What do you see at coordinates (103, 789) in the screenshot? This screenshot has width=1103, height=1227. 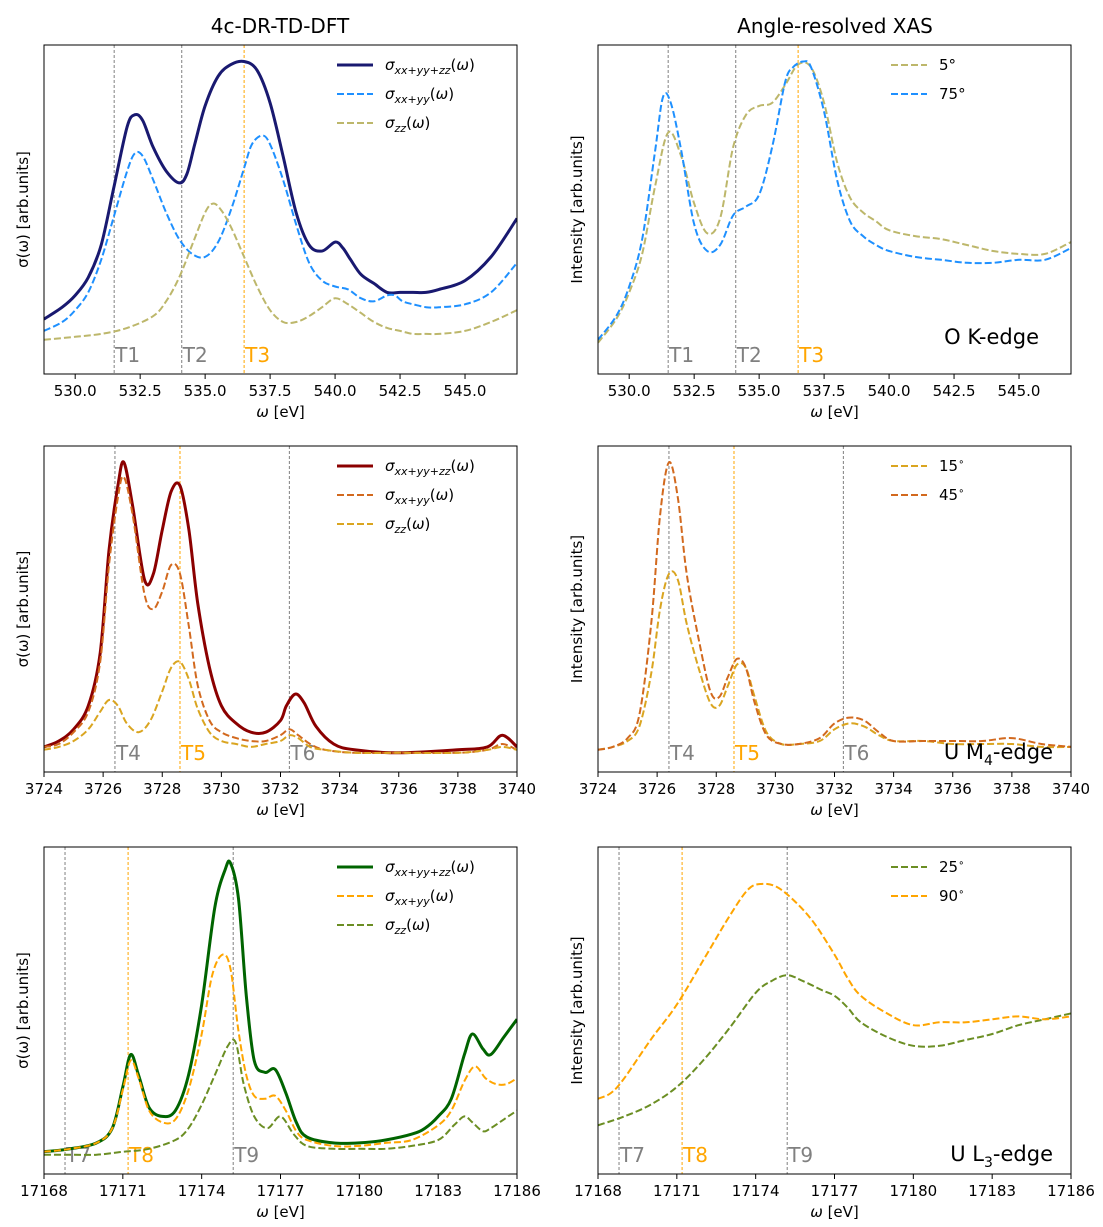 I see `x-tick-label: 3726` at bounding box center [103, 789].